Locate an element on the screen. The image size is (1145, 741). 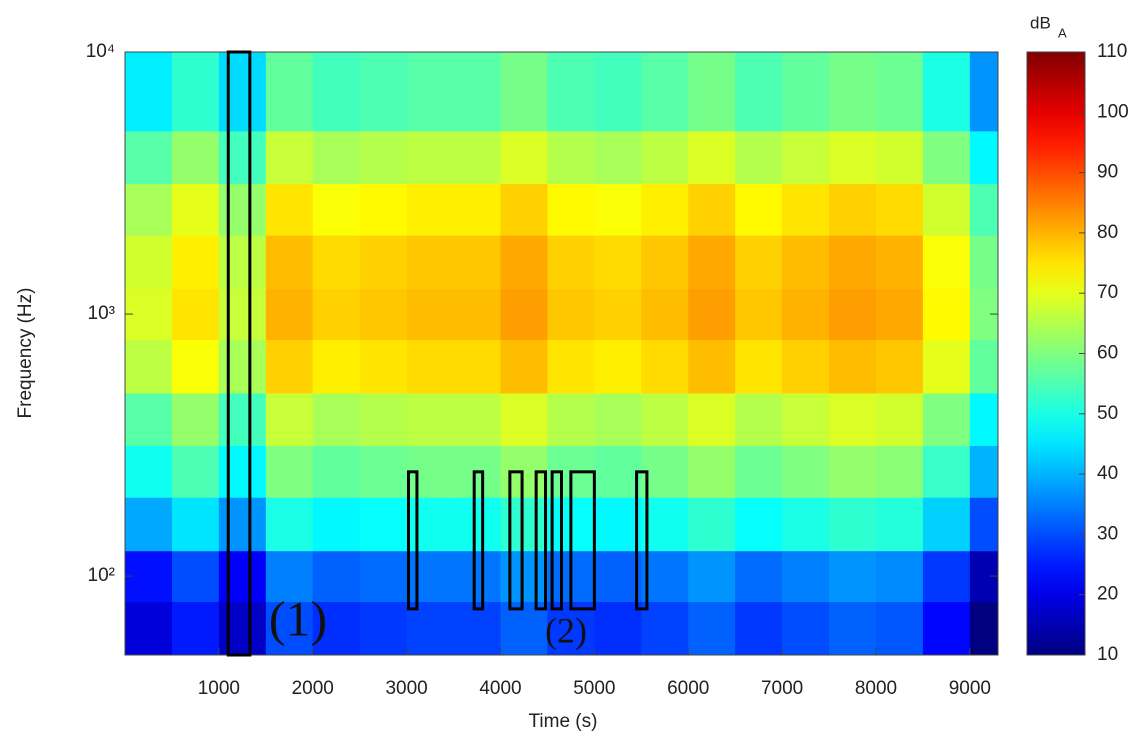
colorbar-tick-label: 20 is located at coordinates (1107, 594).